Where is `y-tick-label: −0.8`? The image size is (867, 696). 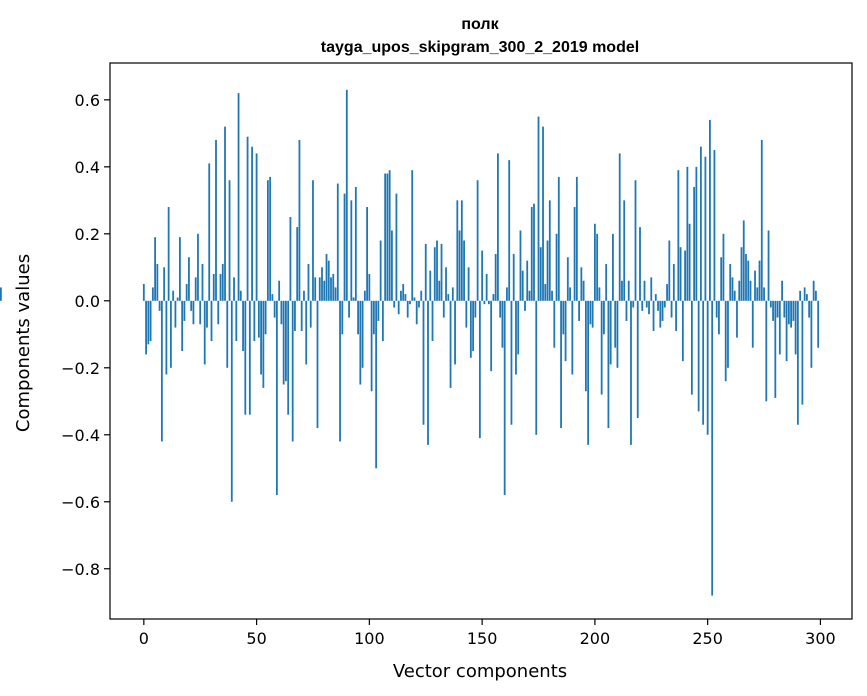
y-tick-label: −0.8 is located at coordinates (80, 569).